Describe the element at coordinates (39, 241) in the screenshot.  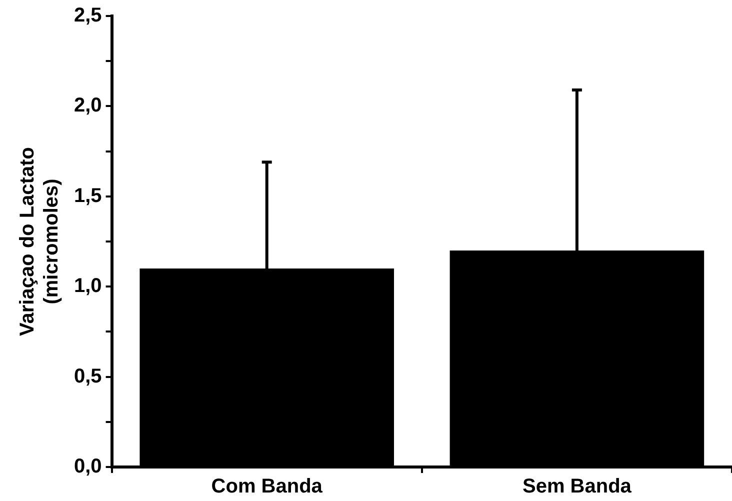
I see `y-axis-title: Variaçao do Lactato (micromoles)` at that location.